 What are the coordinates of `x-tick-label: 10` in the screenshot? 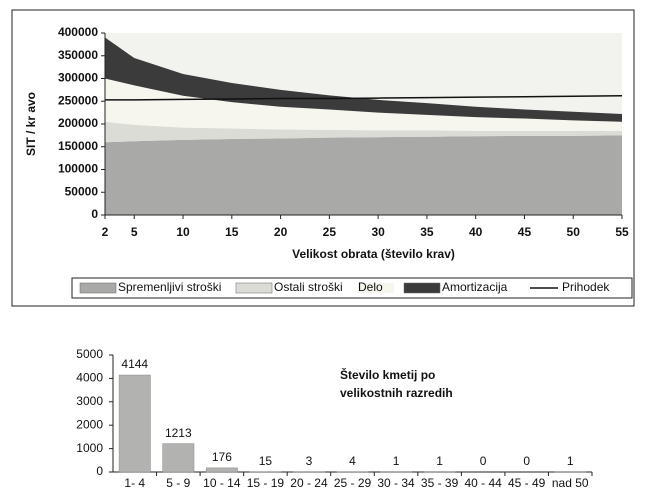 It's located at (183, 232).